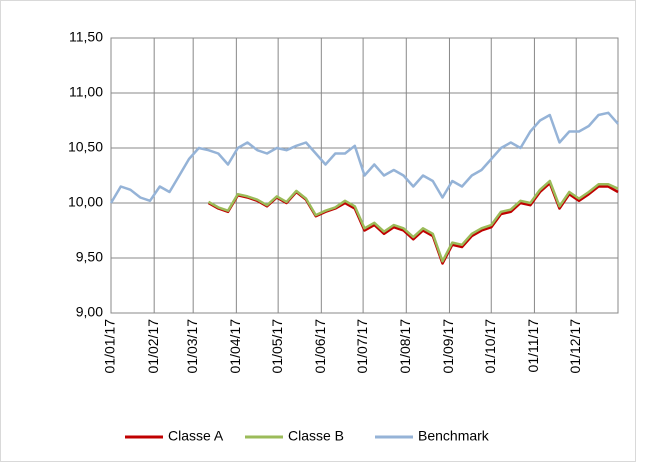 The image size is (647, 468). I want to click on x-tick-label: 01/11/17, so click(533, 346).